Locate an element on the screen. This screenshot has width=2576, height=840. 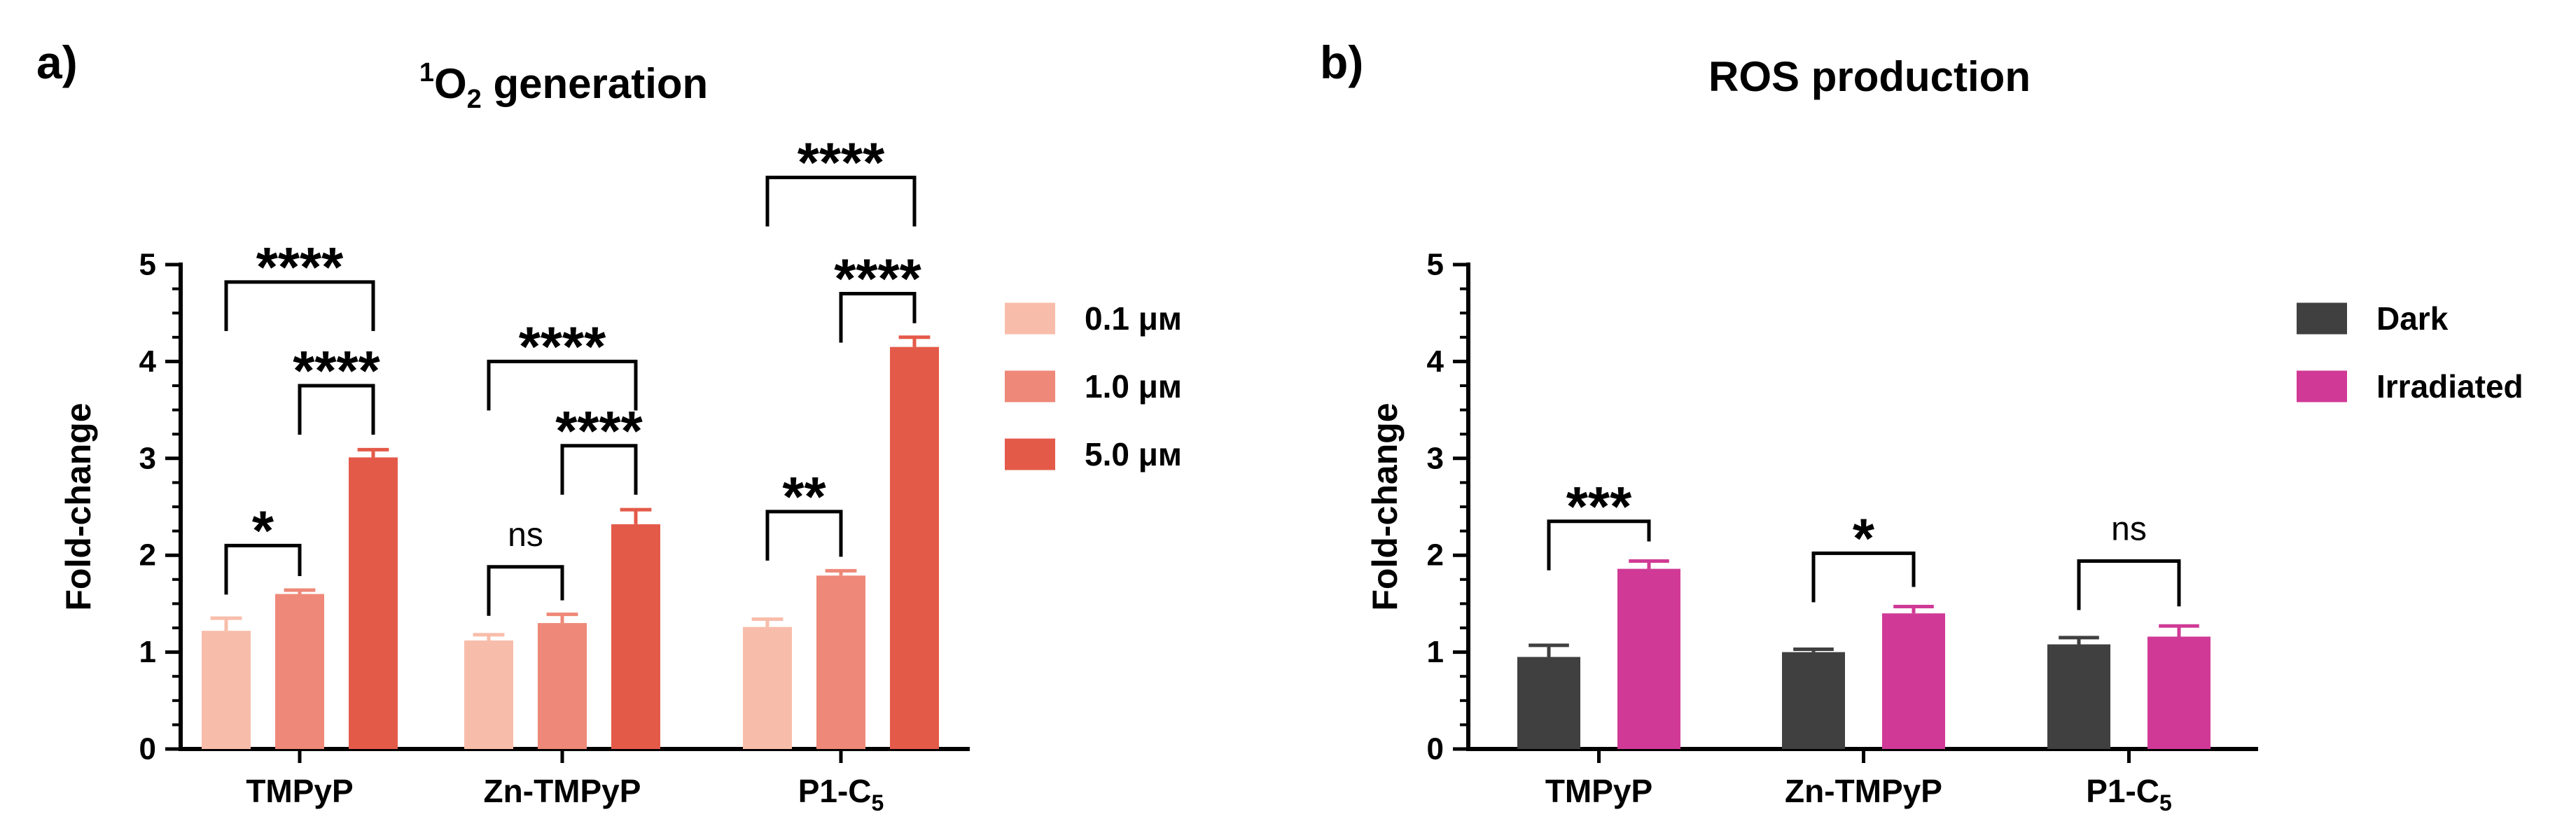
title-sup: 1 is located at coordinates (426, 73).